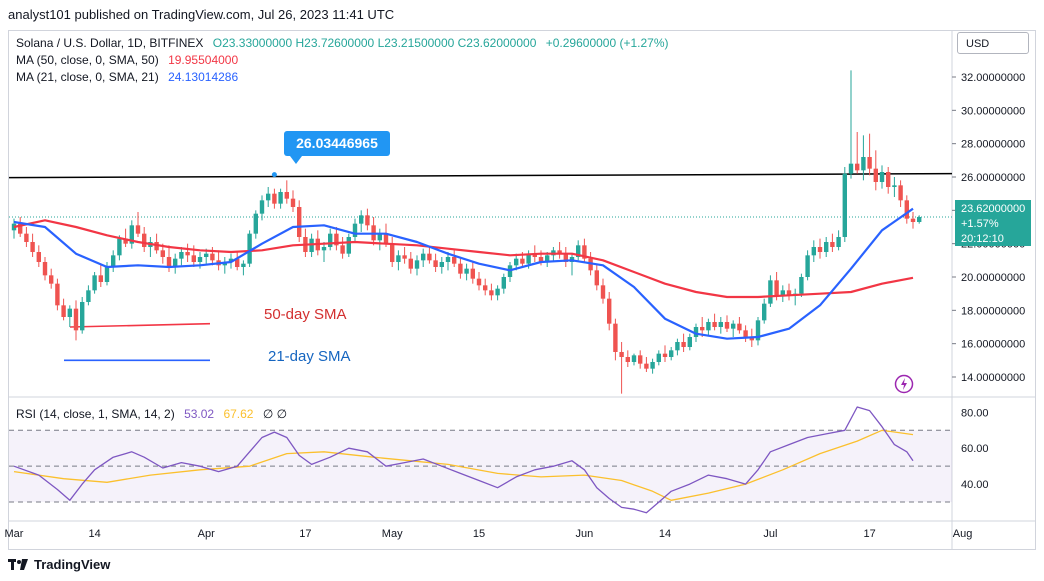  I want to click on footer-brand: TradingView, so click(72, 564).